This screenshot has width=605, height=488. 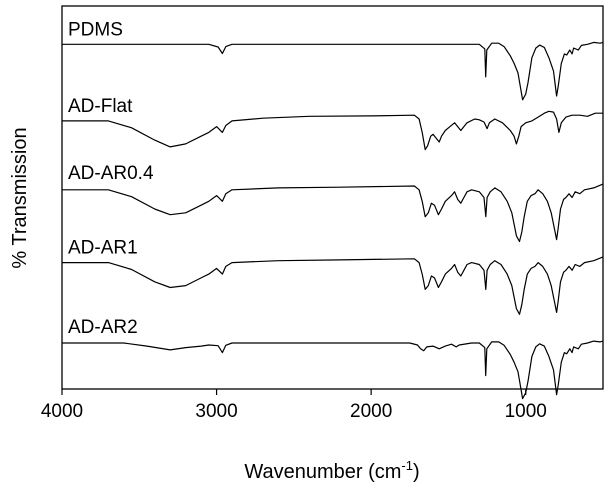 I want to click on x-tick-label-2000: 2000, so click(x=371, y=411).